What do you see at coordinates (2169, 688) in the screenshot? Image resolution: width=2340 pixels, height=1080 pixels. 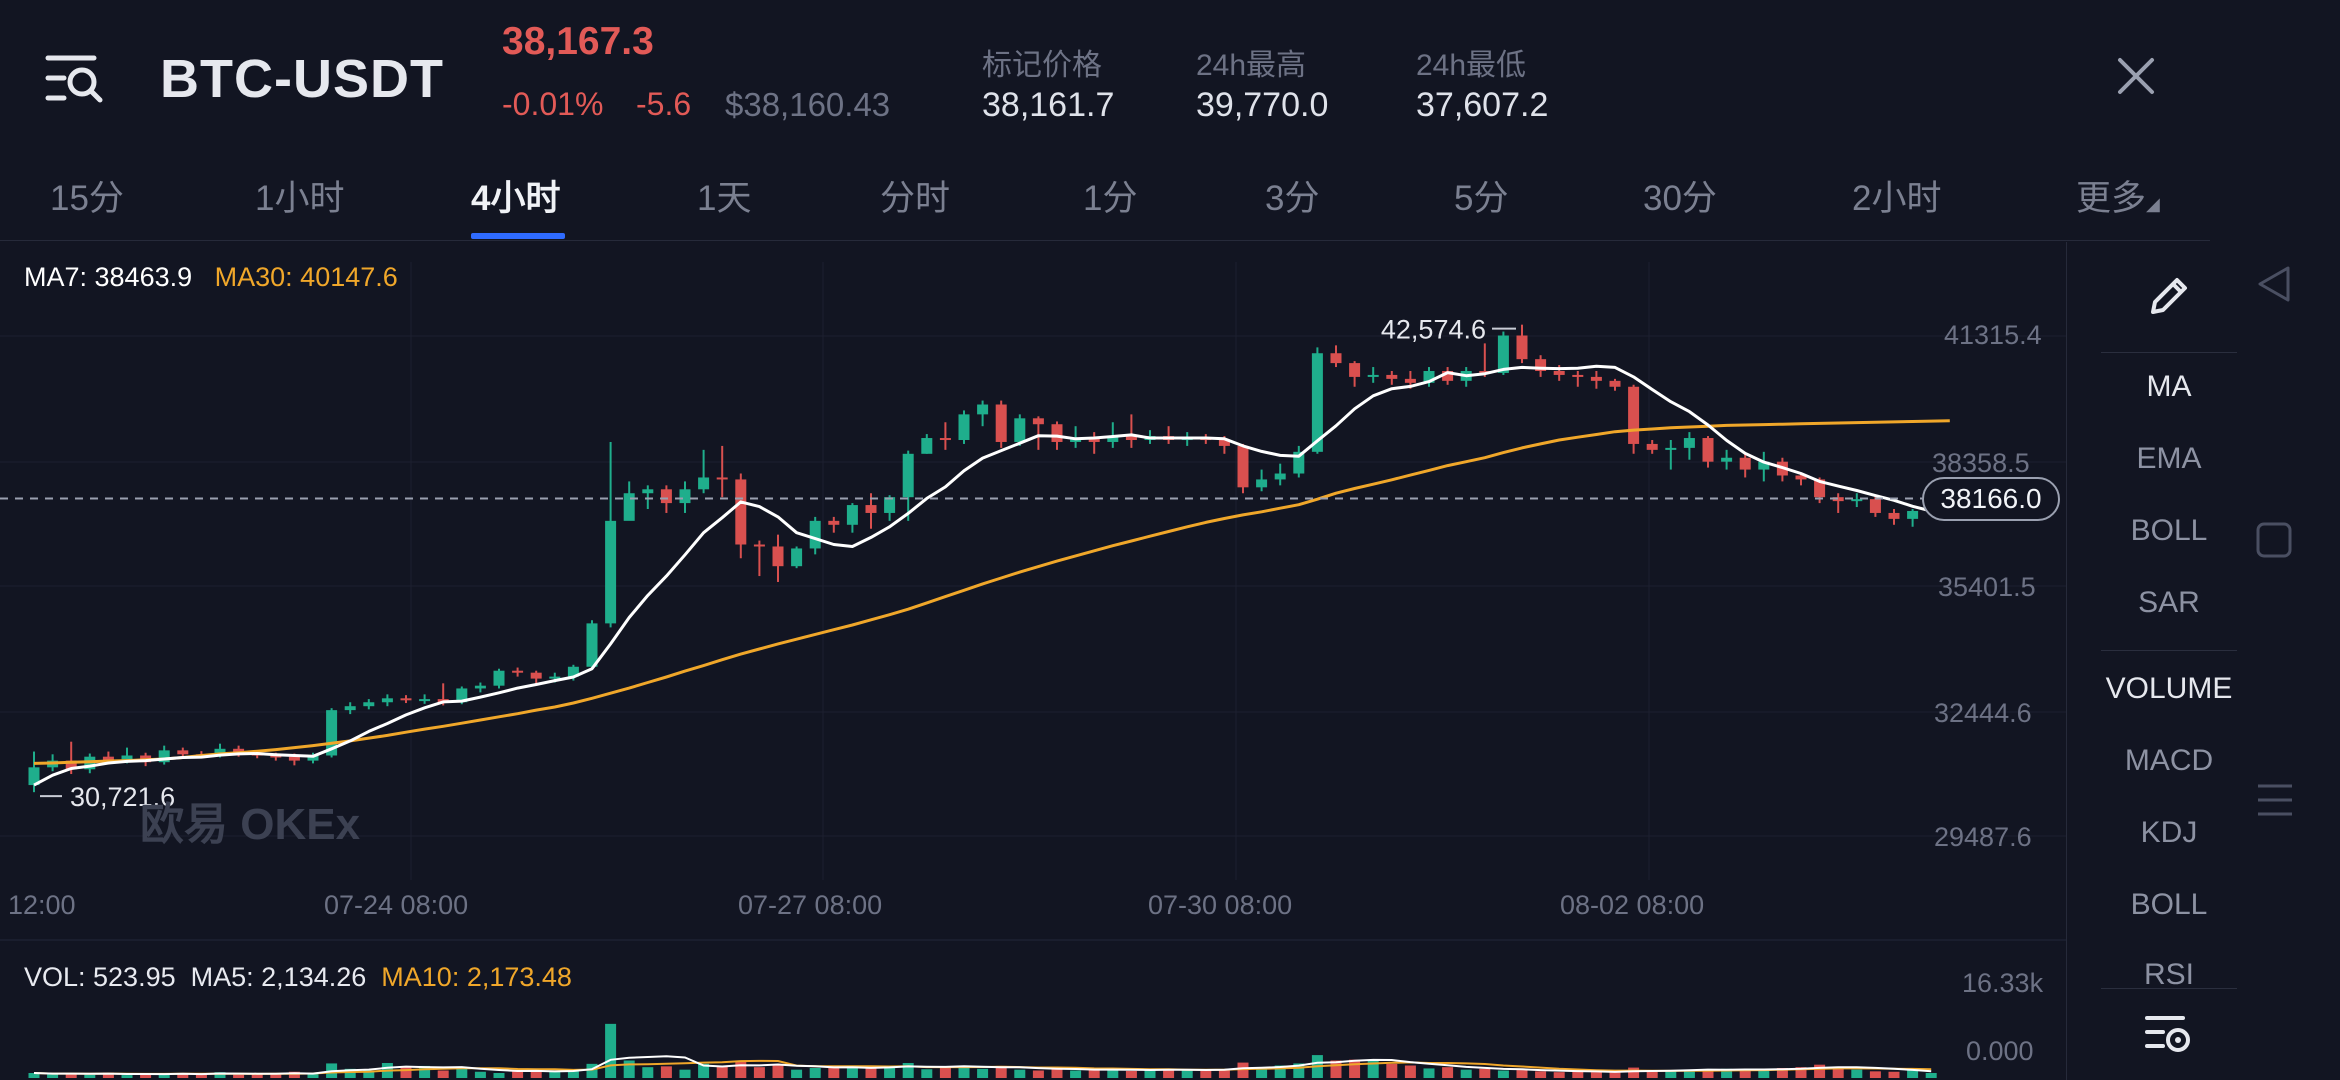 I see `indicator-volume: VOLUME` at bounding box center [2169, 688].